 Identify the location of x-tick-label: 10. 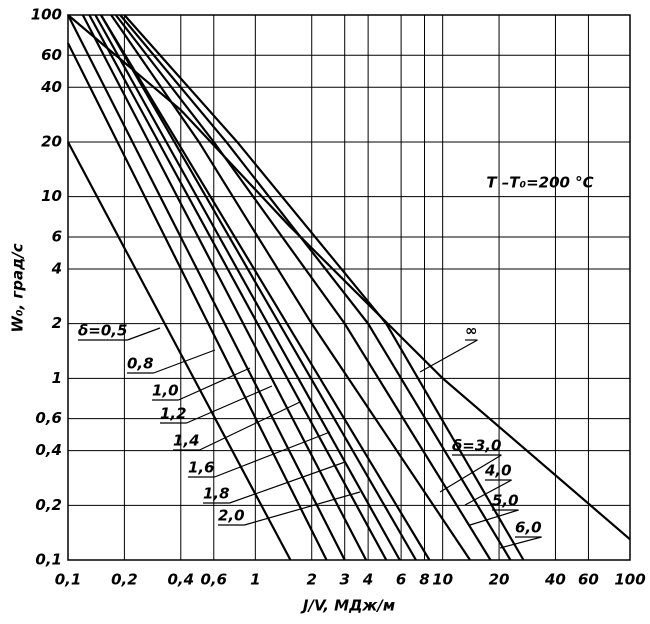
(442, 580).